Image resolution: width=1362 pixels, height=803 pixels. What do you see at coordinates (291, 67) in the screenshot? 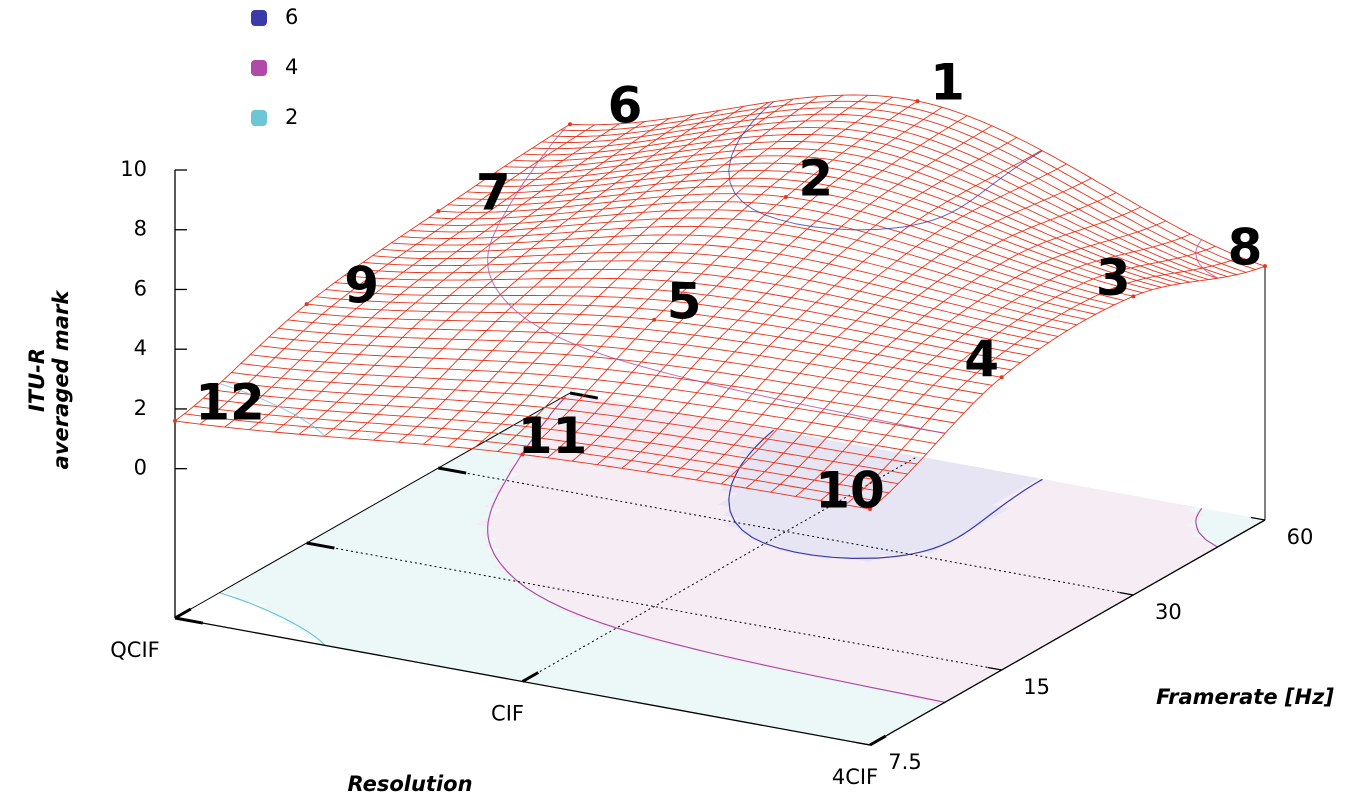
I see `legend-label: 4` at bounding box center [291, 67].